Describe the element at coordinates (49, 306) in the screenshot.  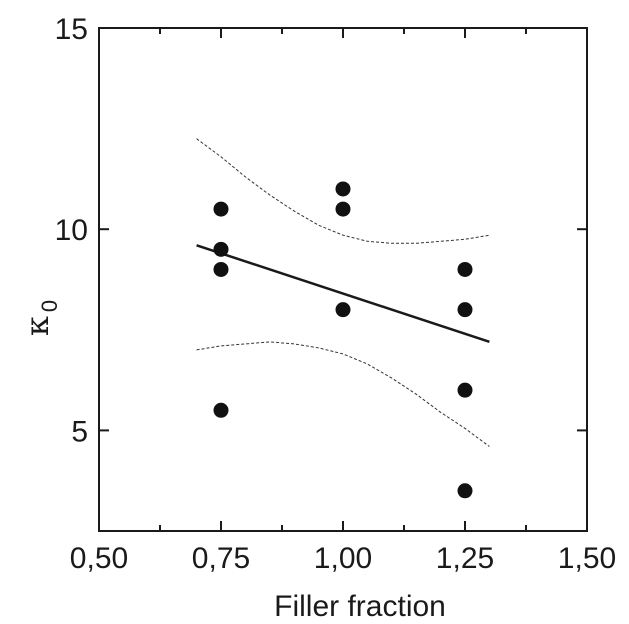
I see `y-axis-title-subscript: 0` at that location.